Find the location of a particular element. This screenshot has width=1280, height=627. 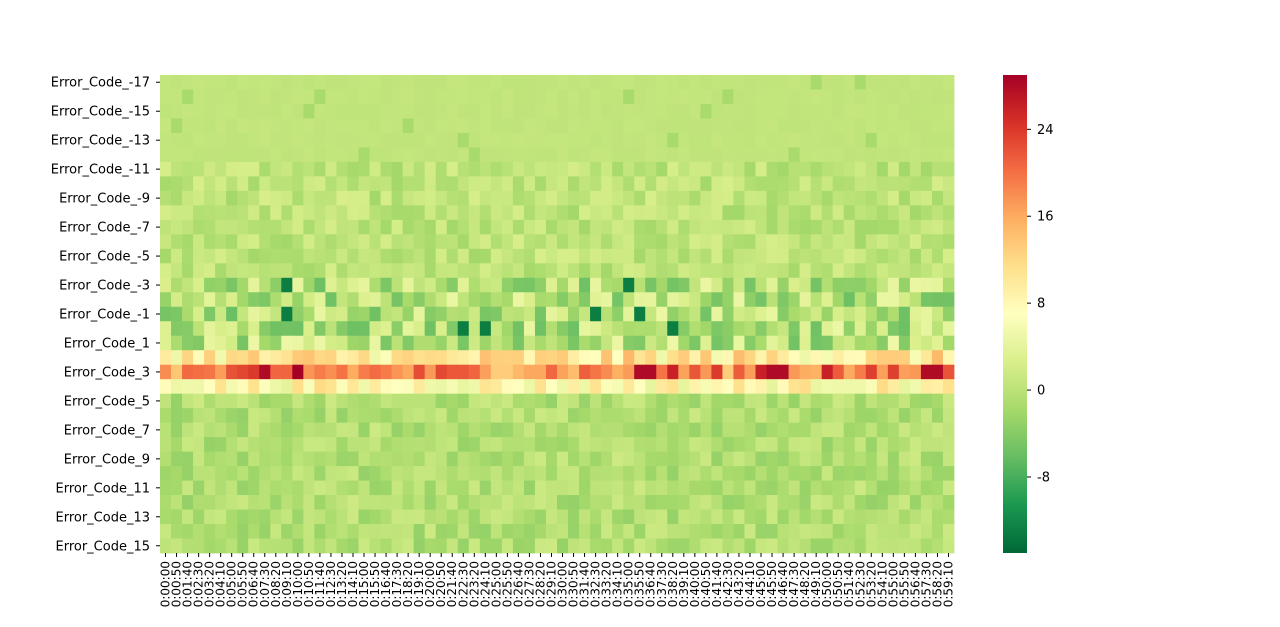

y-tick-label: Error_Code_15 is located at coordinates (102, 546).